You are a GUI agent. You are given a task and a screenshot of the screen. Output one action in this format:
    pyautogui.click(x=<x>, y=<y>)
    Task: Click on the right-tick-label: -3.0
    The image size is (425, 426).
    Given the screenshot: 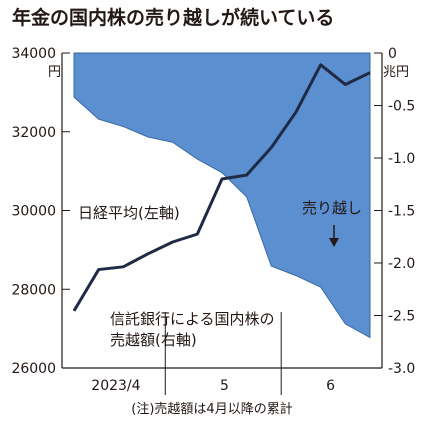 What is the action you would take?
    pyautogui.click(x=401, y=369)
    